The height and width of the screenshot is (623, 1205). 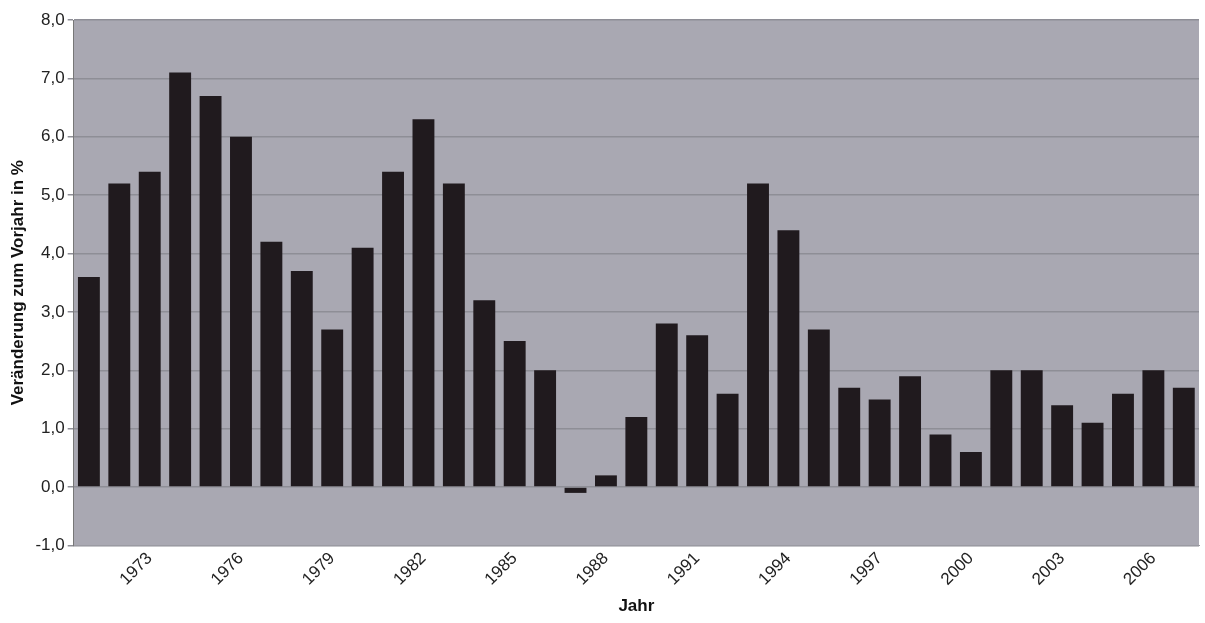 What do you see at coordinates (53, 253) in the screenshot?
I see `y-tick-label: 4,0` at bounding box center [53, 253].